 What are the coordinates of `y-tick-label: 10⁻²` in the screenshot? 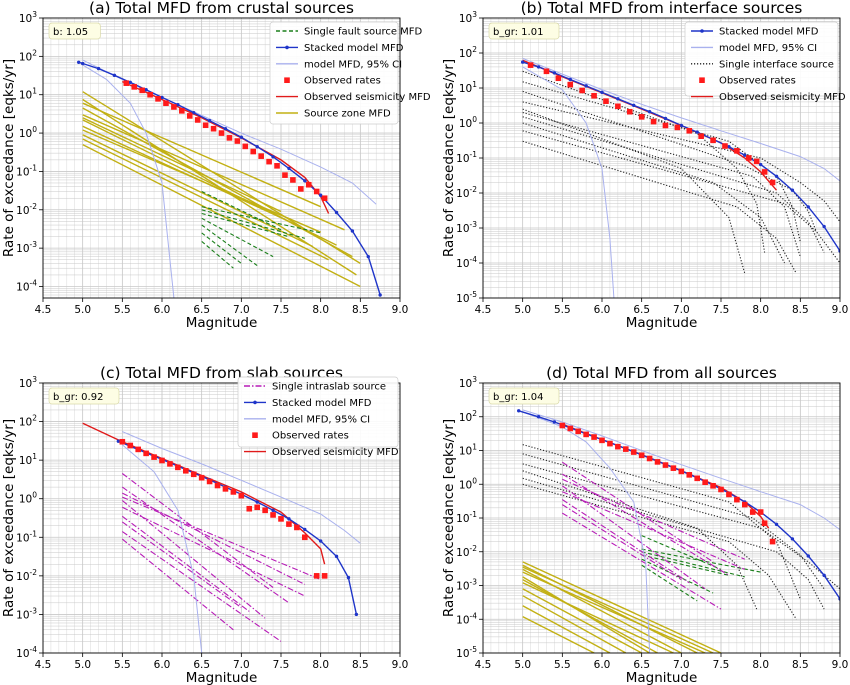 It's located at (26, 209).